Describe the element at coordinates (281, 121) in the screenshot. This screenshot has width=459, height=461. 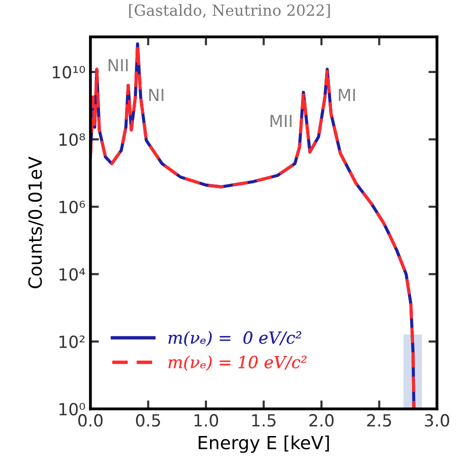
I see `annotation: MII` at that location.